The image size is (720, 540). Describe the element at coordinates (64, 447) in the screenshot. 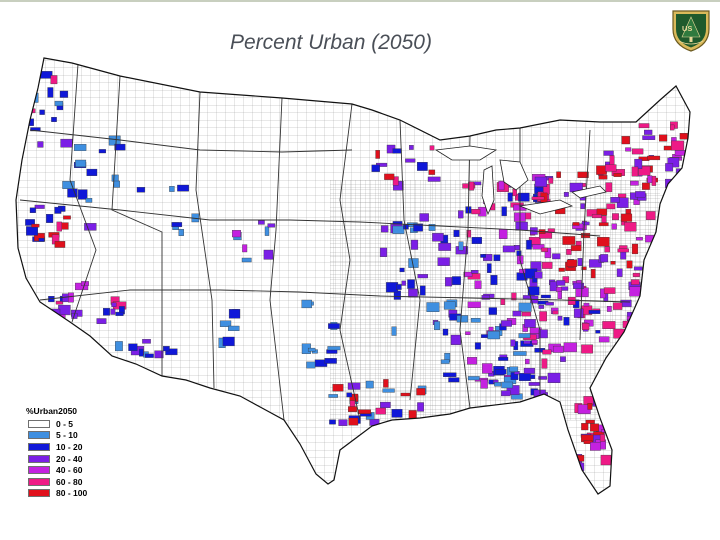

I see `legend-item: 10 - 20` at that location.